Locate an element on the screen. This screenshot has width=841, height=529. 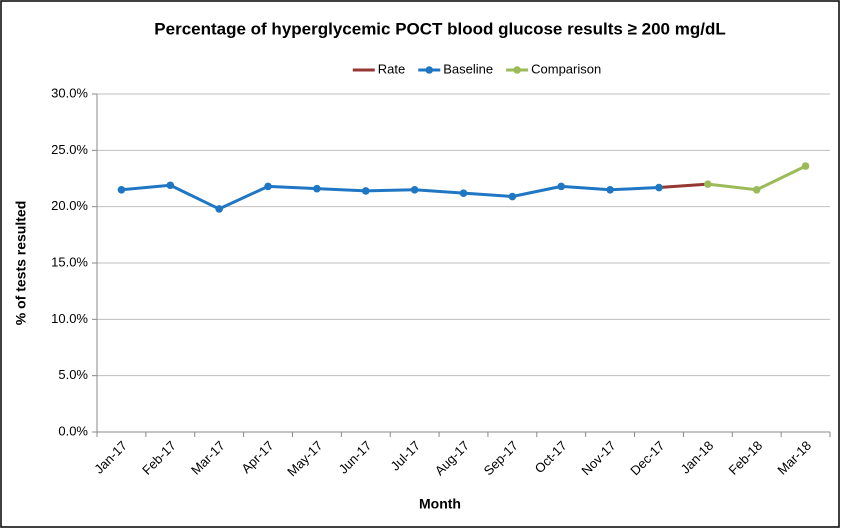
y-tick-label: 10.0% is located at coordinates (69, 318).